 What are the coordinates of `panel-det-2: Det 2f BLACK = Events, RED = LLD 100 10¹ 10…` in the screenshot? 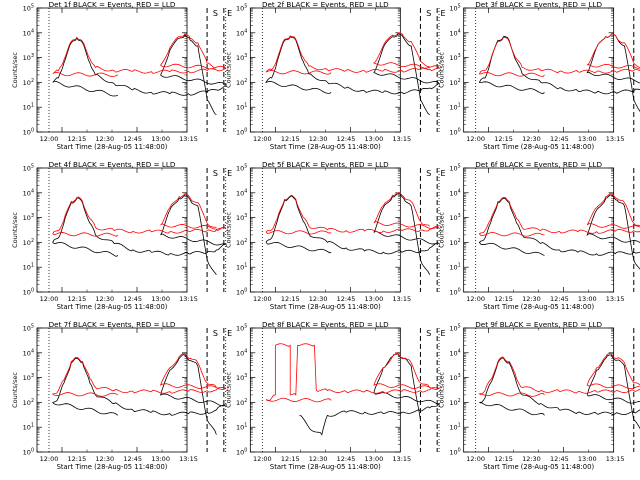 It's located at (334, 75).